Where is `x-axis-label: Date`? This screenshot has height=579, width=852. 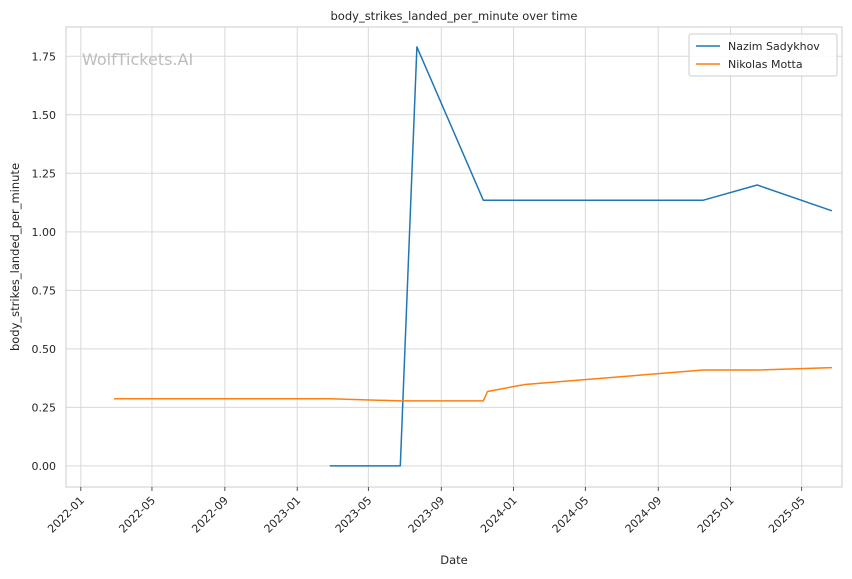
x-axis-label: Date is located at coordinates (454, 560).